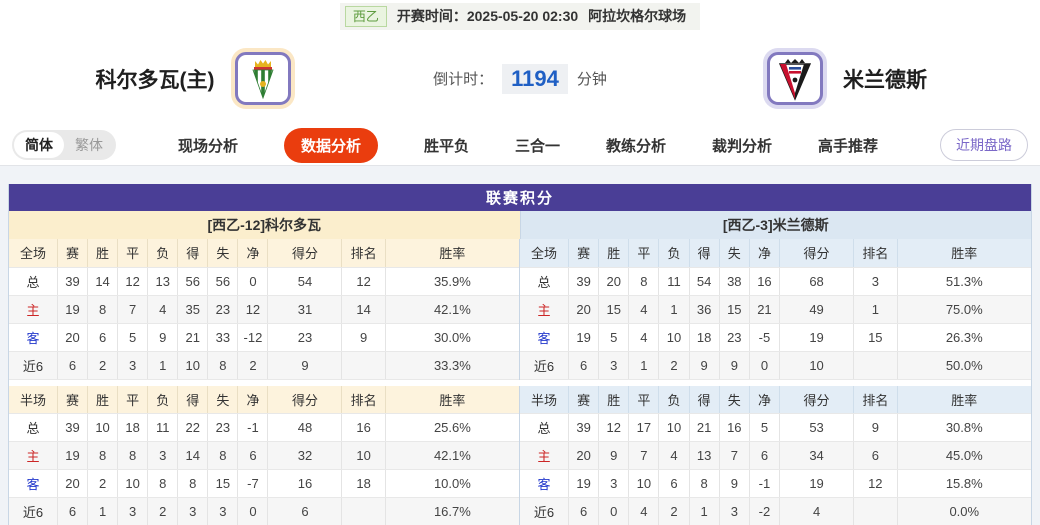  I want to click on column-header: 胜, so click(614, 399).